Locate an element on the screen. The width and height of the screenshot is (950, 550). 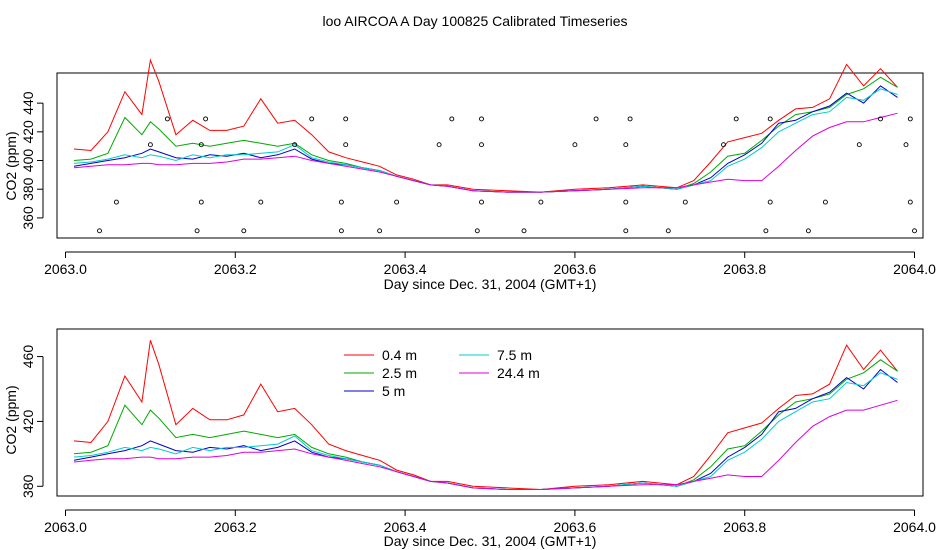
top-x-tick-label-5: 2064.0 is located at coordinates (914, 269).